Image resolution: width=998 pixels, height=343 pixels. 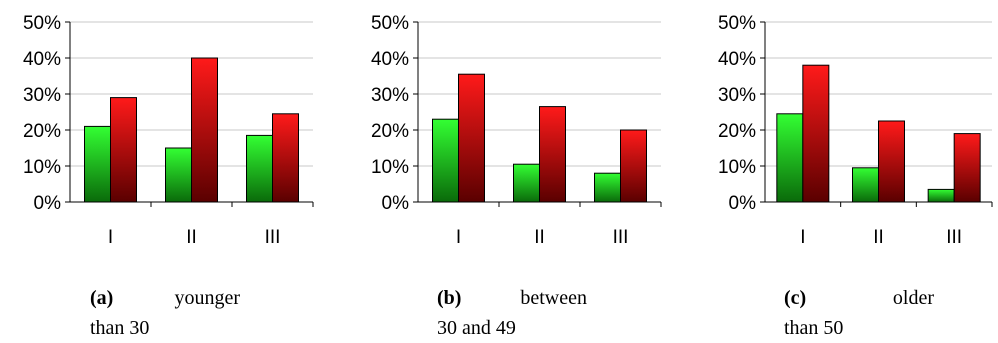 I want to click on caption-rest: than 30, so click(x=120, y=328).